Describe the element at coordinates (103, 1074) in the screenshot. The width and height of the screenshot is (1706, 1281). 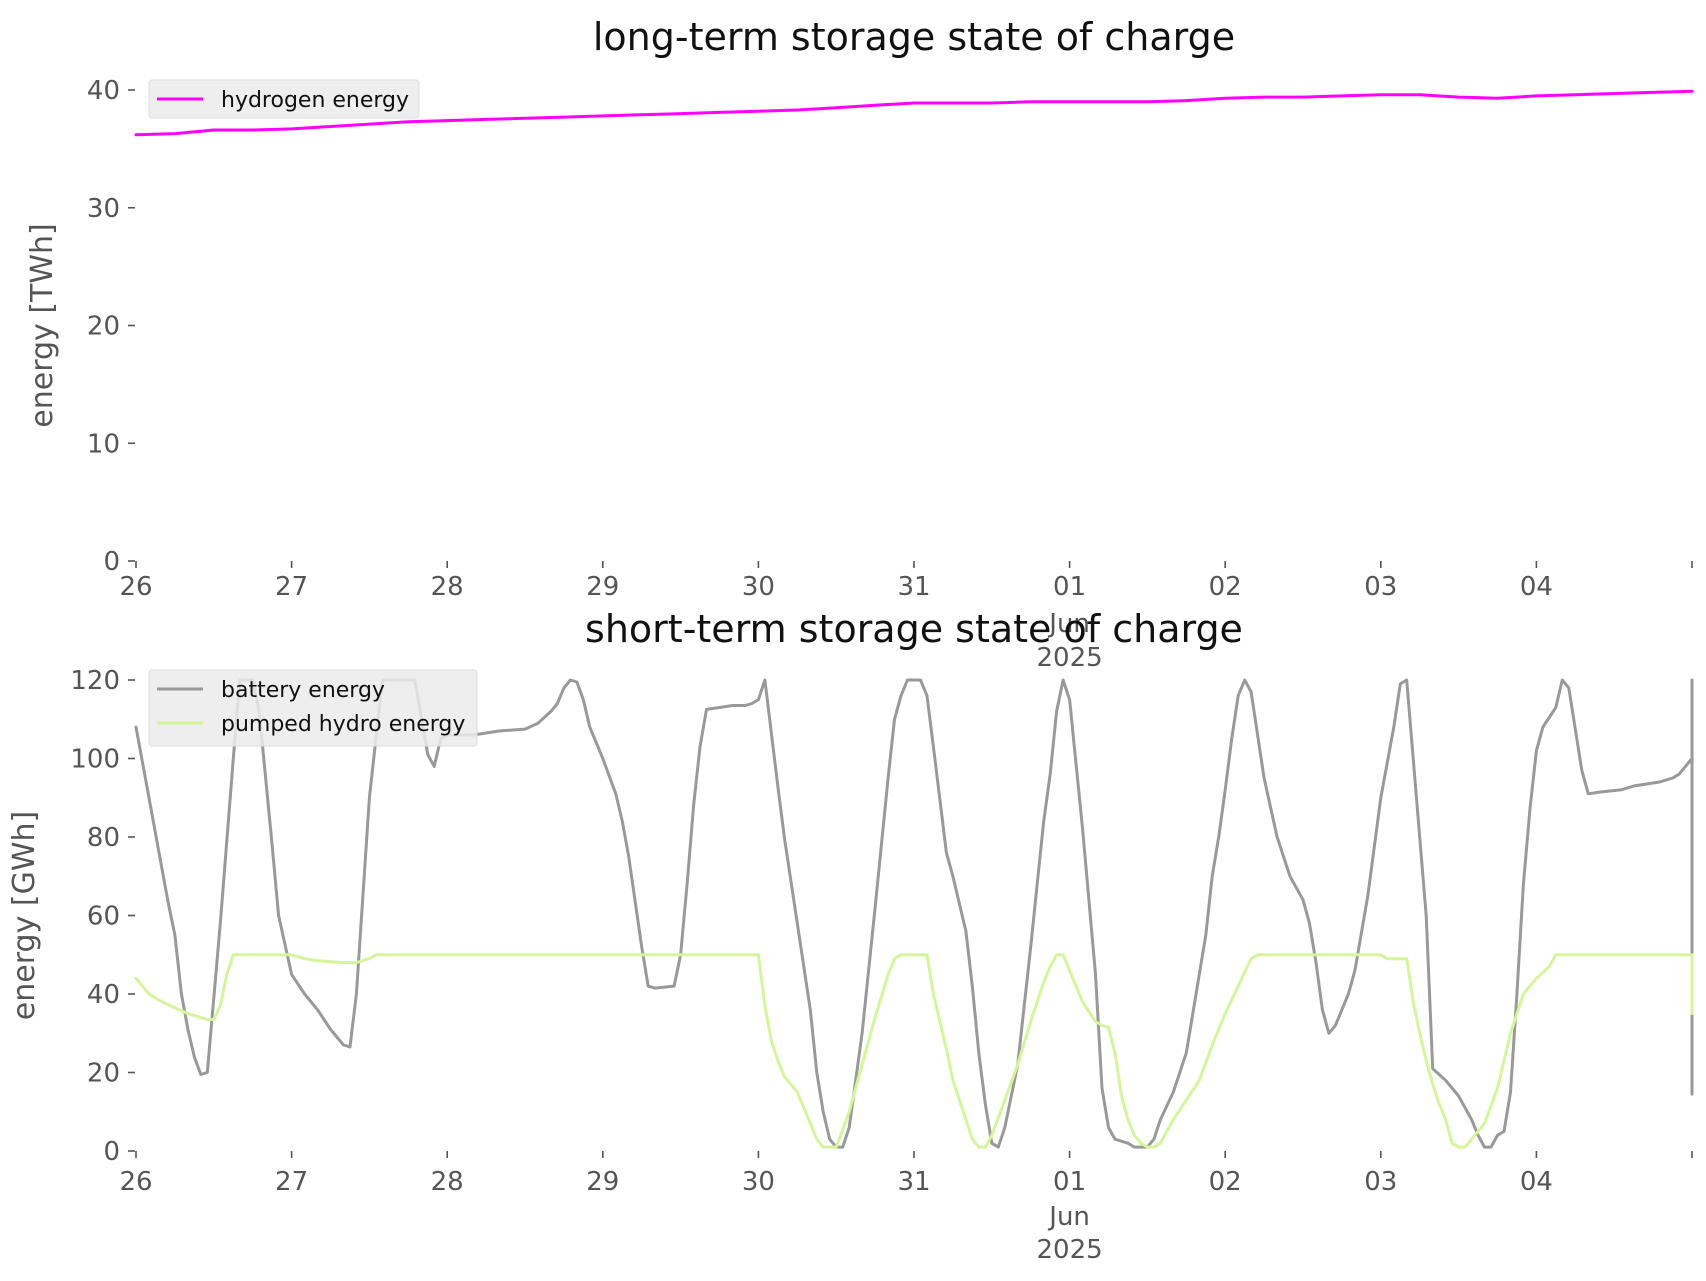
I see `chart-2-ytick-label: 20` at that location.